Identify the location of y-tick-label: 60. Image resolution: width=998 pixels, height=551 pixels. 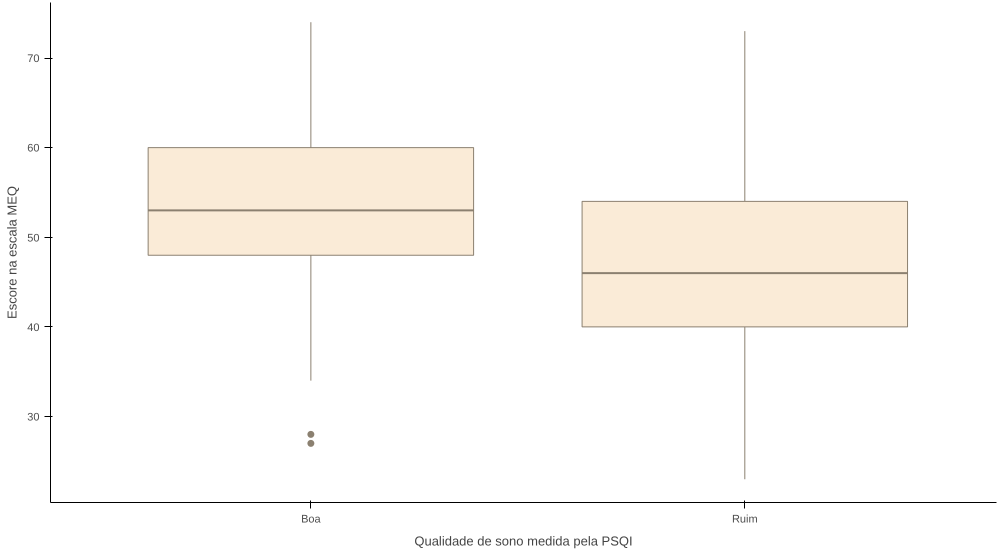
(33, 148).